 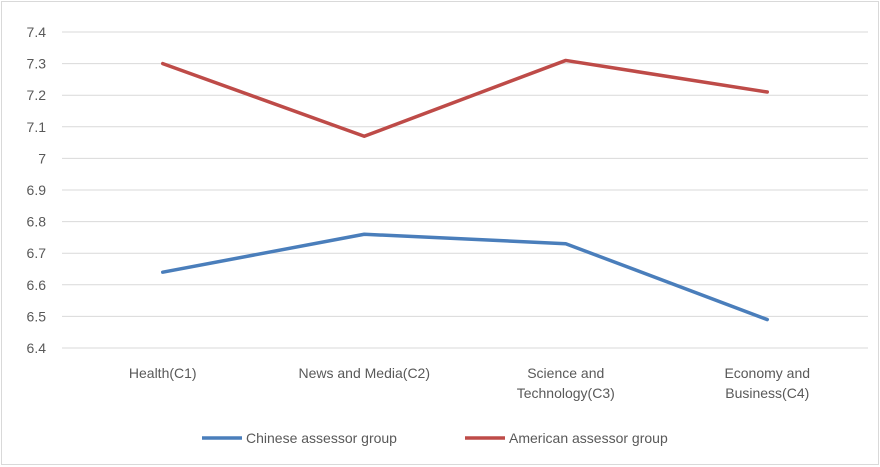 I want to click on y-axis-tick-labels: 6.4 6.5 6.6 6.7 6.8 6.9 7 7.1 7.2 7.3 7.4, so click(x=37, y=190).